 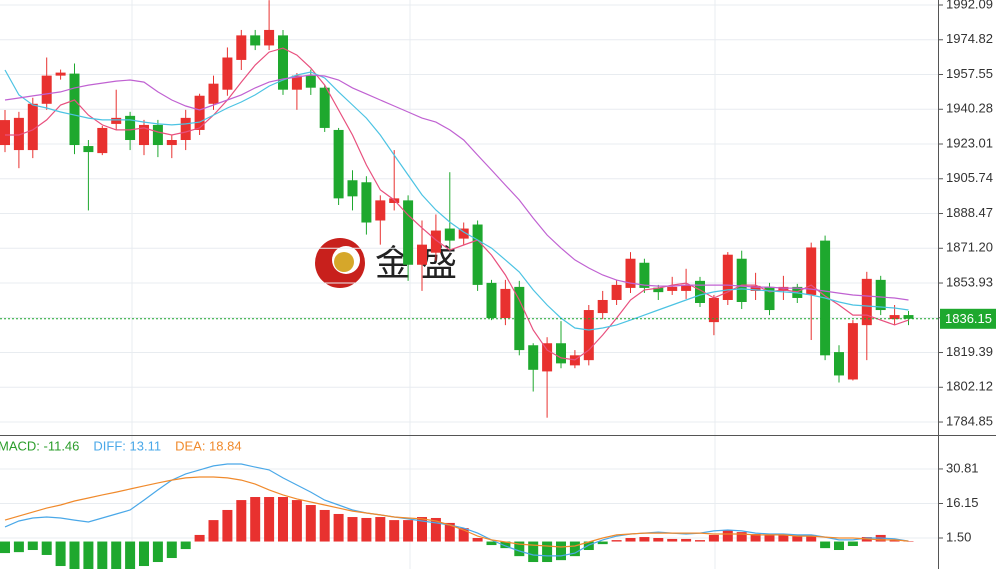 I want to click on y-tick-label: 1819.39, so click(x=969, y=351).